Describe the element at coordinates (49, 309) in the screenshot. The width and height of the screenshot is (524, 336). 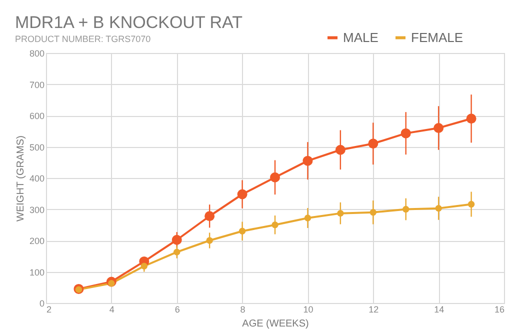
I see `x-tick-label: 2` at that location.